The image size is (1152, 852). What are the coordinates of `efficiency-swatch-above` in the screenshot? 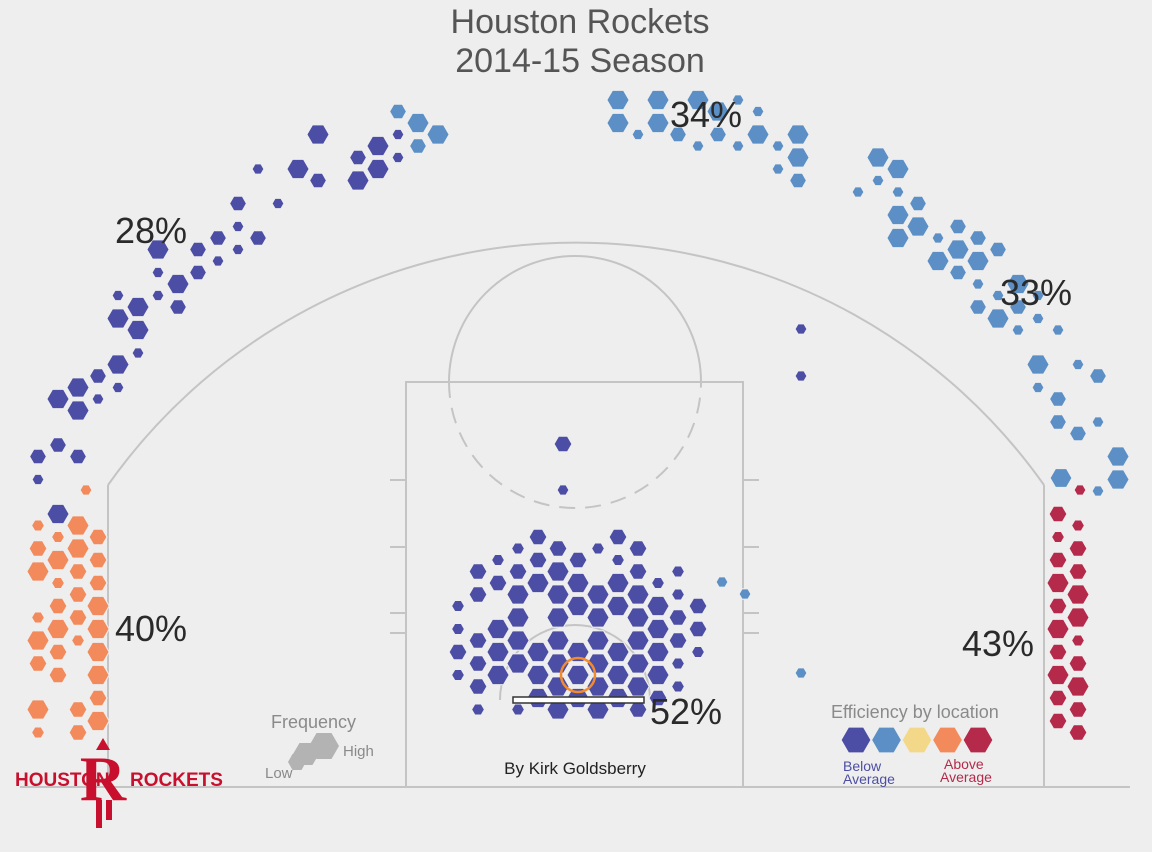 It's located at (947, 740).